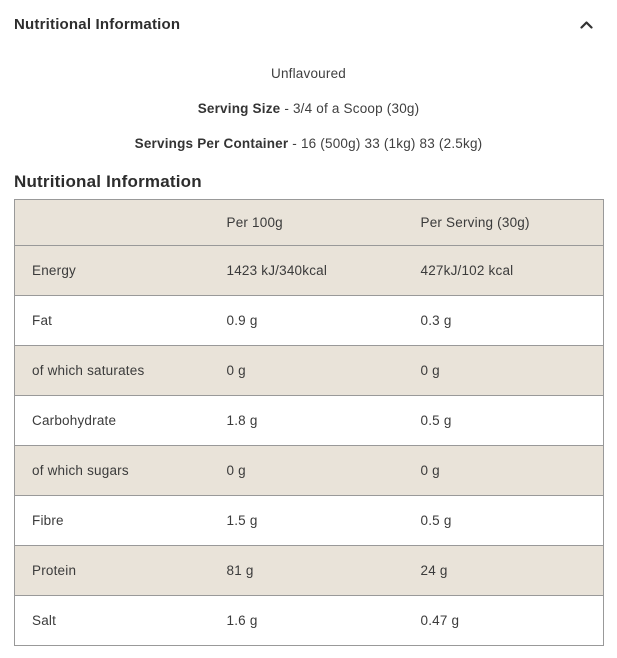 The image size is (617, 658). I want to click on flavour-text: Unflavoured, so click(308, 73).